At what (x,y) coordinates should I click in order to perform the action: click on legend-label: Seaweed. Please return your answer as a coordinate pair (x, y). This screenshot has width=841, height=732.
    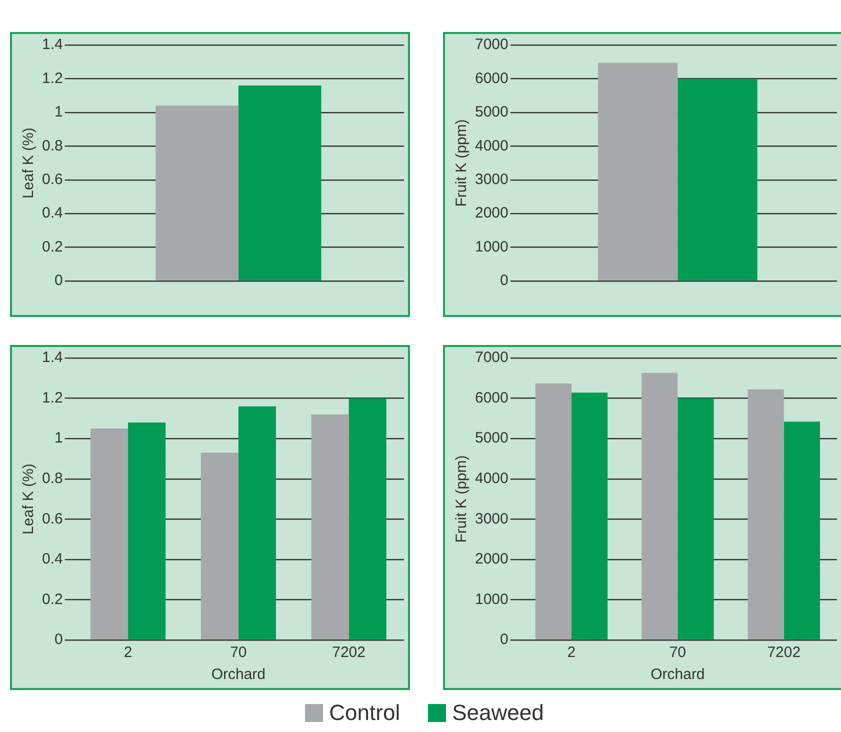
    Looking at the image, I should click on (498, 713).